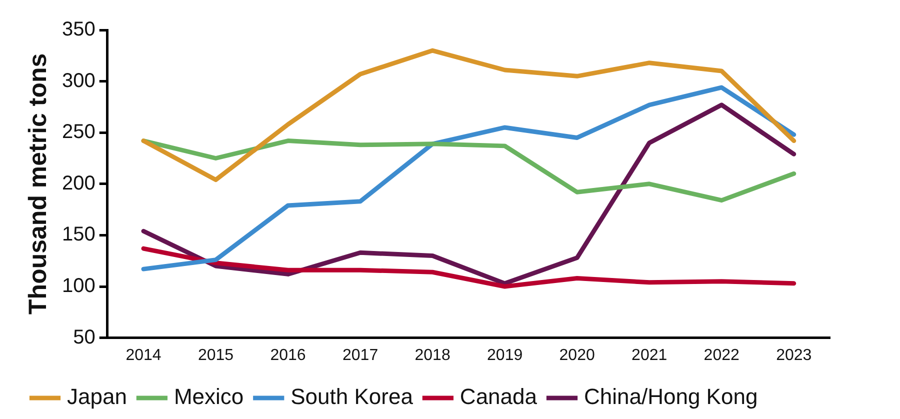 This screenshot has width=900, height=419. I want to click on x-tick-label: 2018, so click(432, 355).